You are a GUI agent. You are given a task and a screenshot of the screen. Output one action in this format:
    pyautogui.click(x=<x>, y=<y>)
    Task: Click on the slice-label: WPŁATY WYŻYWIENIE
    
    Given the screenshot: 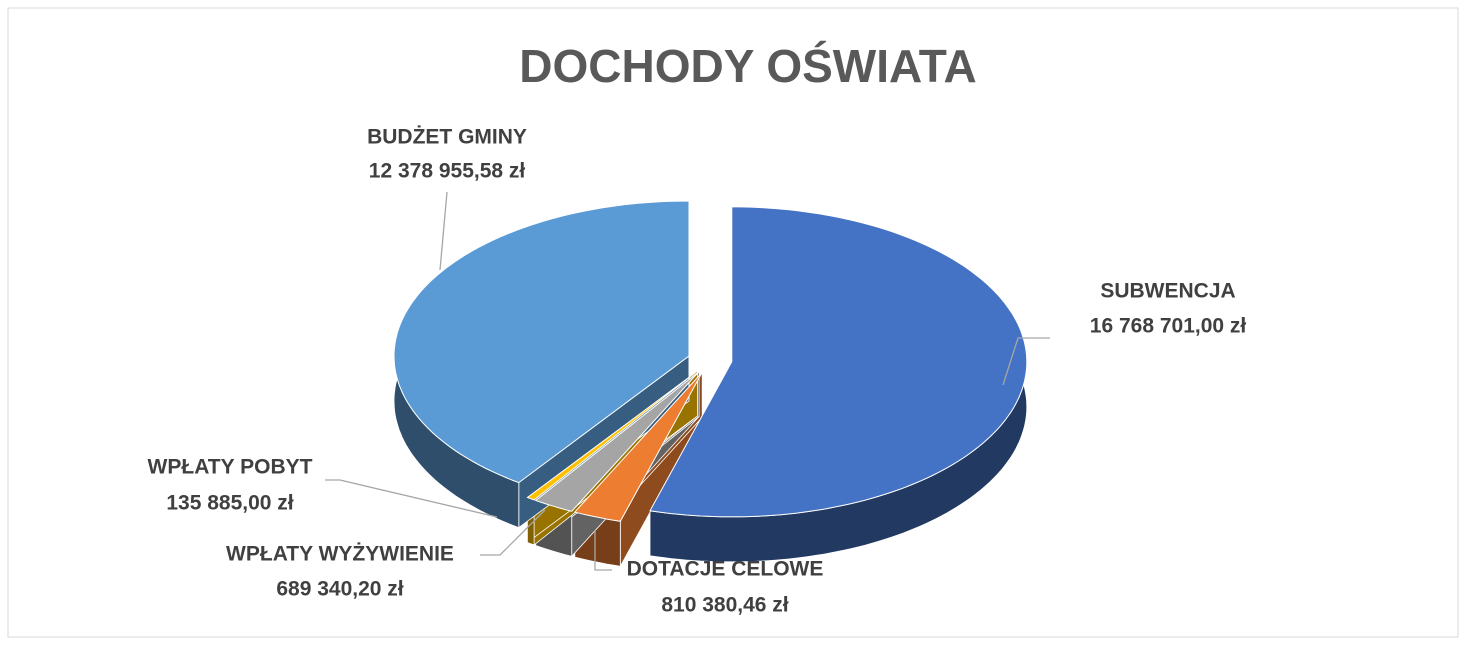 What is the action you would take?
    pyautogui.click(x=340, y=554)
    